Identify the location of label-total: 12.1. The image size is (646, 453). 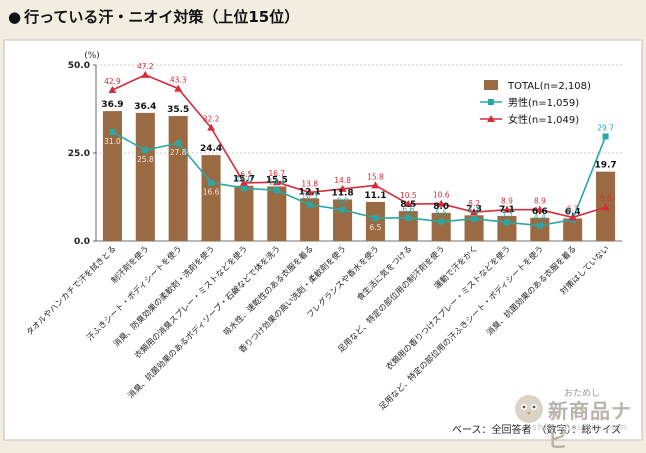
(310, 192).